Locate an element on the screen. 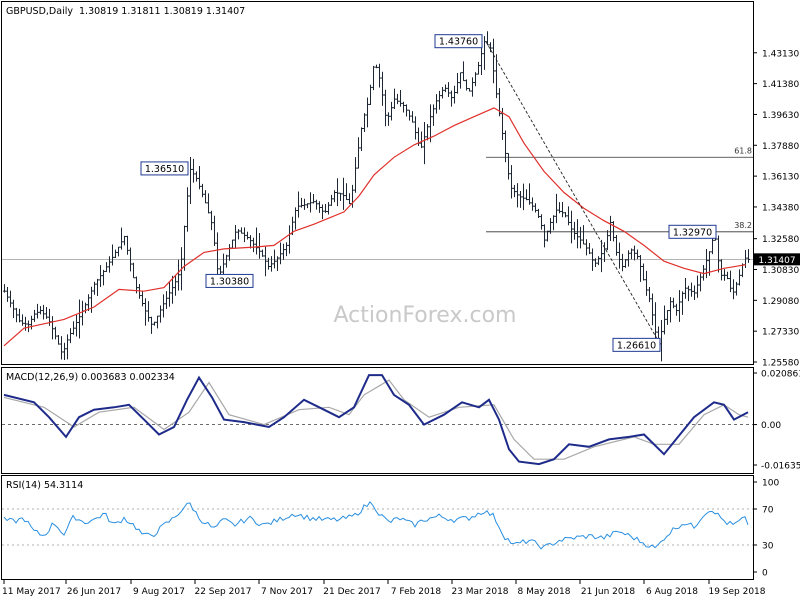 Image resolution: width=800 pixels, height=604 pixels. date-tick-label: 7 Feb 2018 is located at coordinates (416, 592).